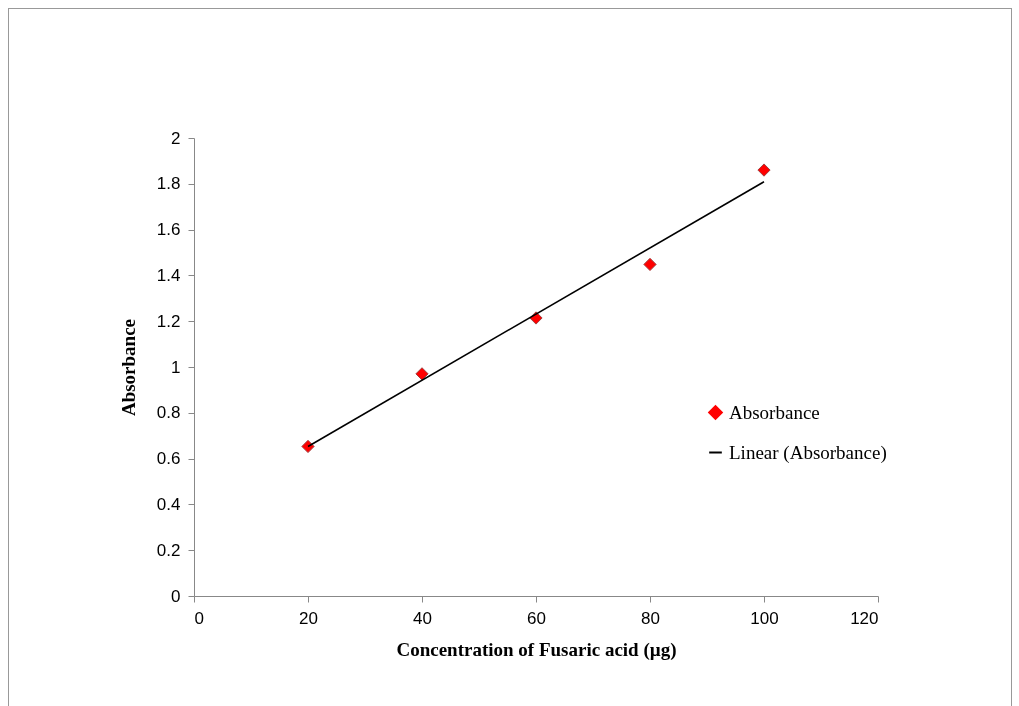 Image resolution: width=1019 pixels, height=706 pixels. Describe the element at coordinates (808, 452) in the screenshot. I see `legend-label: Linear (Absorbance)` at that location.